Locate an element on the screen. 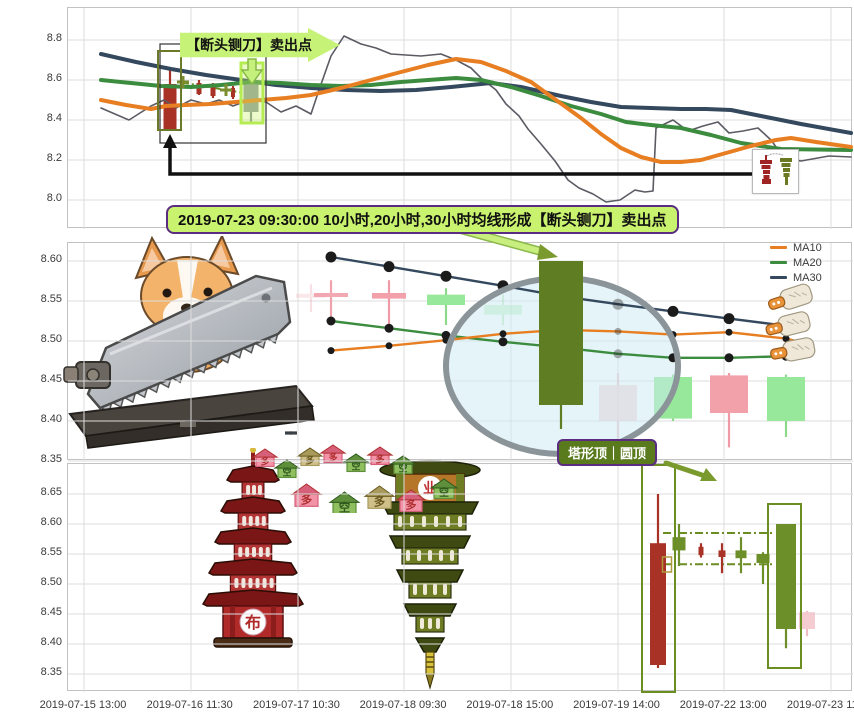 This screenshot has height=715, width=854. legend-item-ma20: MA20 is located at coordinates (796, 262).